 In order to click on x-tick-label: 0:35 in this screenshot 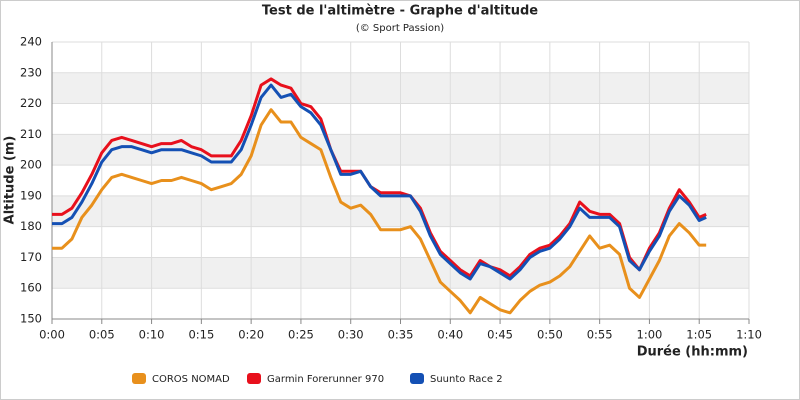, I will do `click(401, 335)`.